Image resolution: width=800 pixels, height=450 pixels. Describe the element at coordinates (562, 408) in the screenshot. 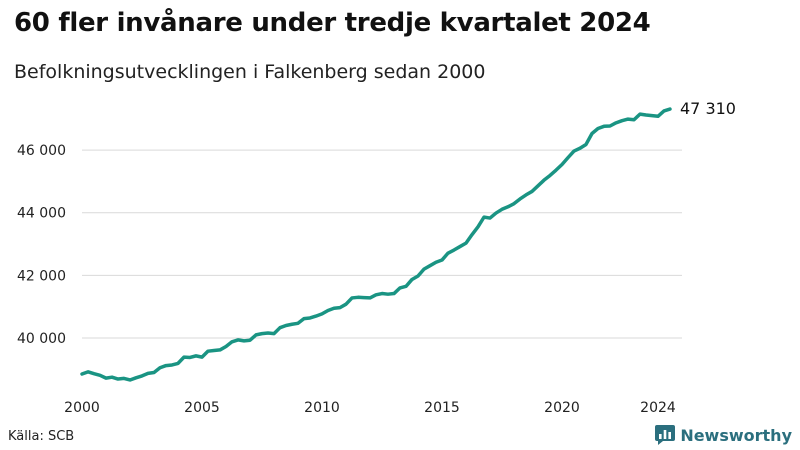

I see `x-tick-label: 2020` at that location.